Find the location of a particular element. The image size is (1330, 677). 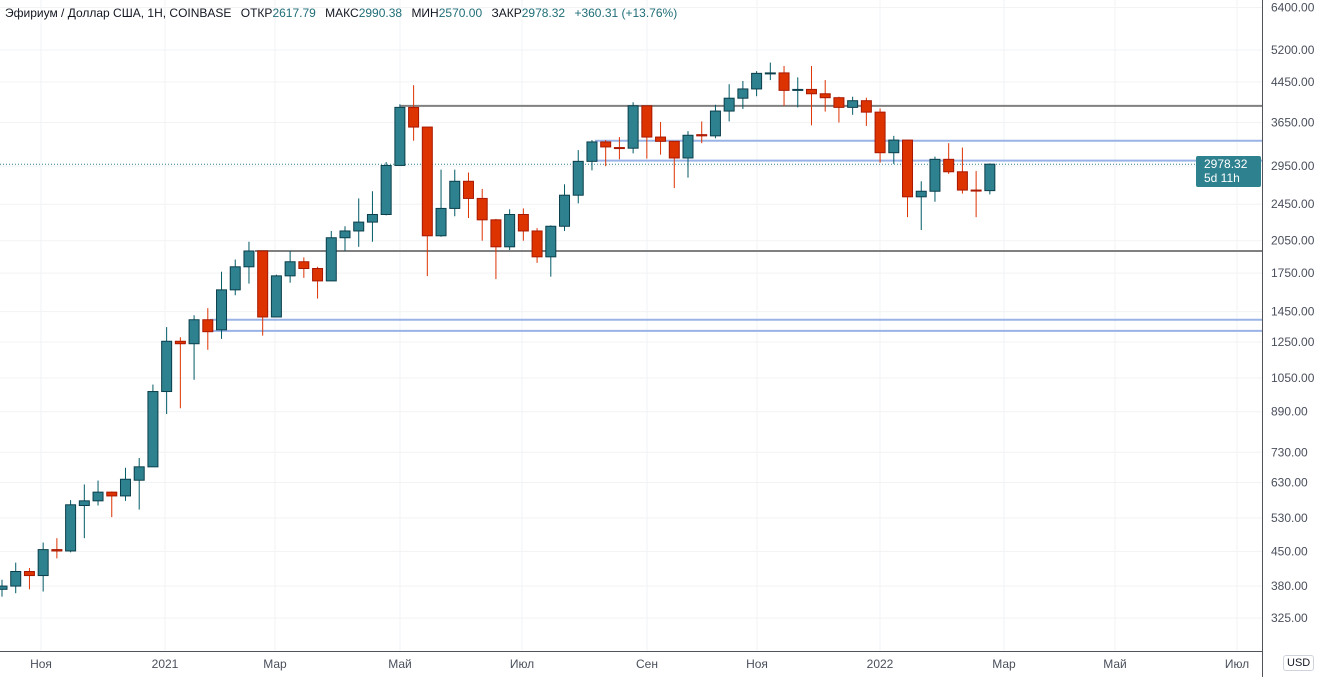

time-tick-label: Июл is located at coordinates (522, 664).